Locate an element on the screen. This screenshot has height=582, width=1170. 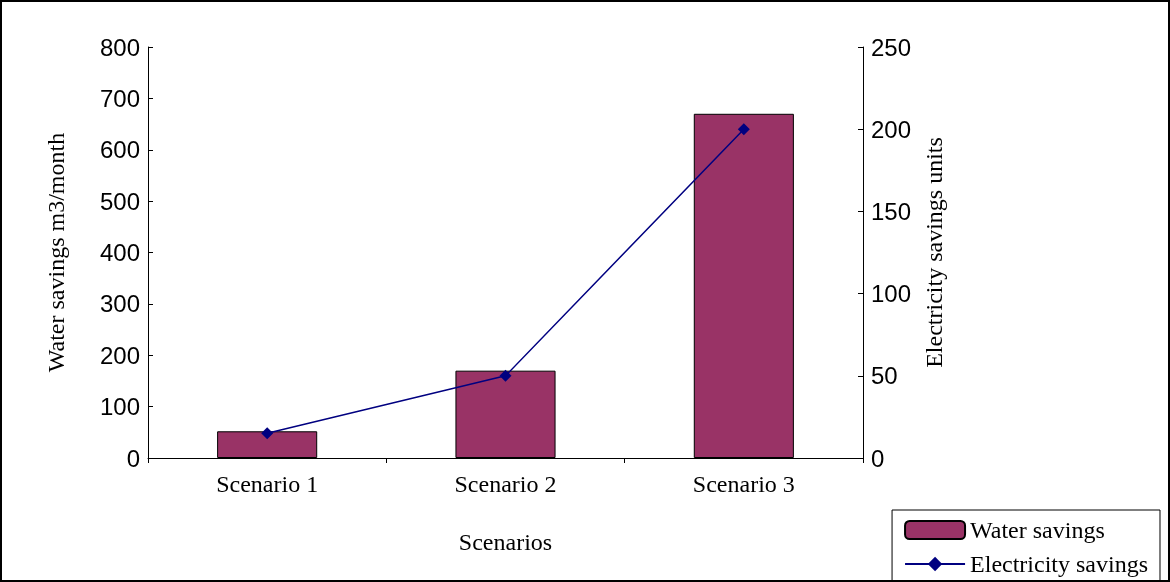
y-tick-label: 800 is located at coordinates (119, 47).